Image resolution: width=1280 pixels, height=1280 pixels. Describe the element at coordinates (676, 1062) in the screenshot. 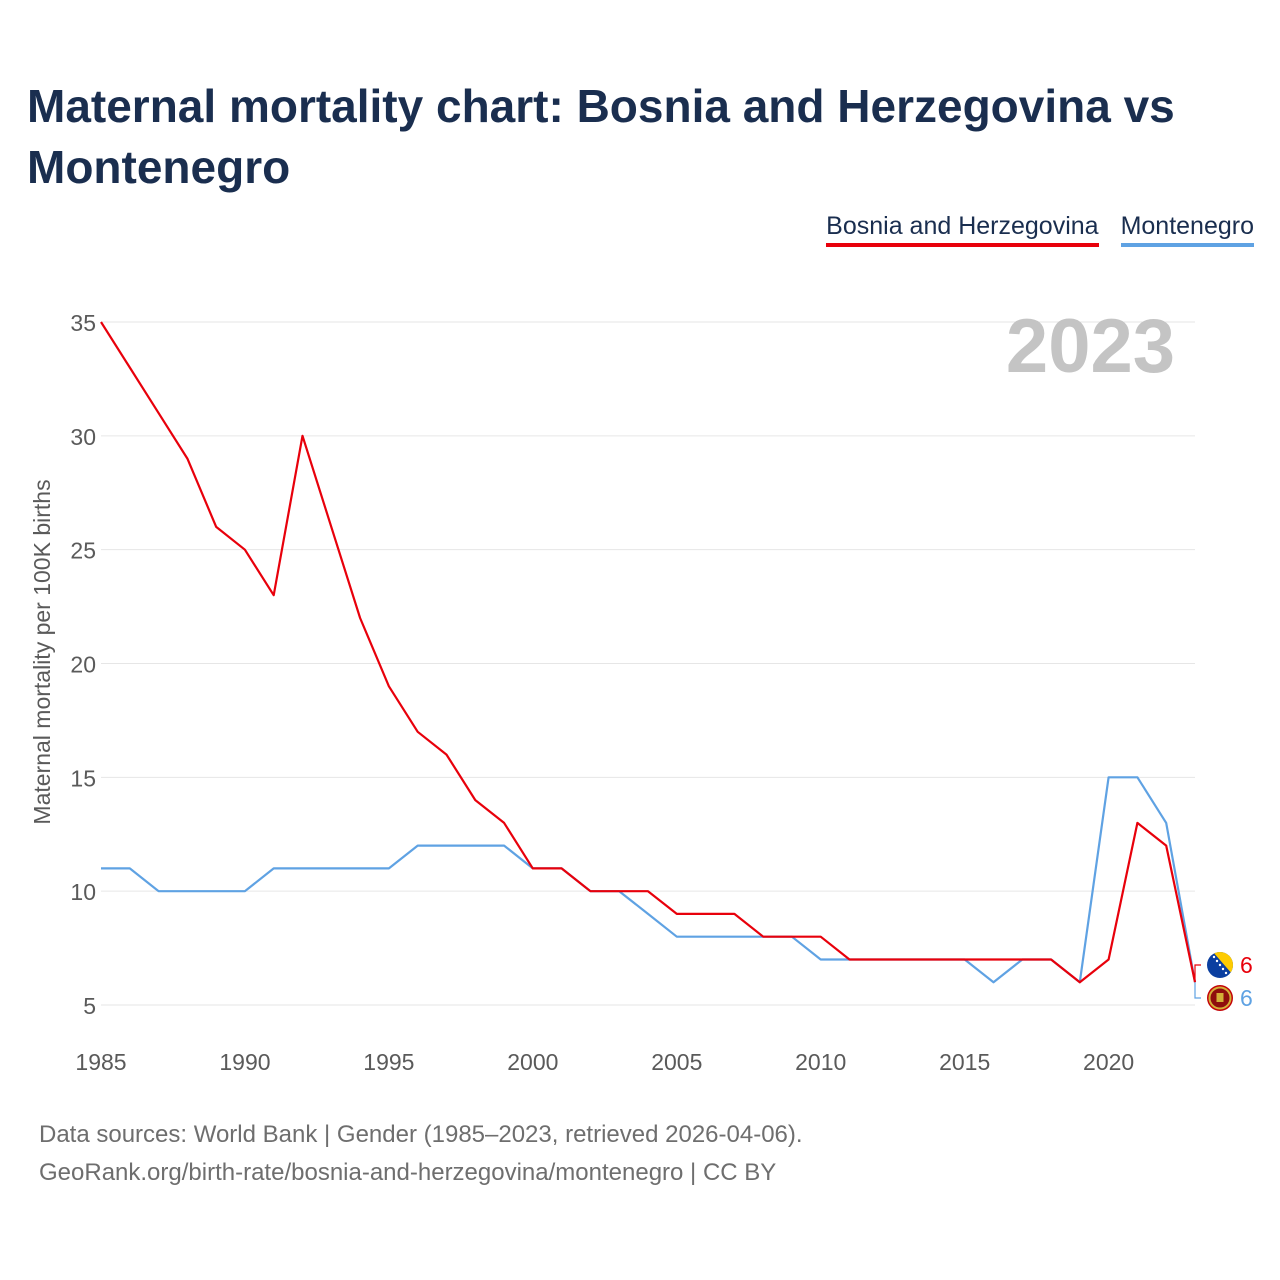

I see `x-tick-label: 2005` at that location.